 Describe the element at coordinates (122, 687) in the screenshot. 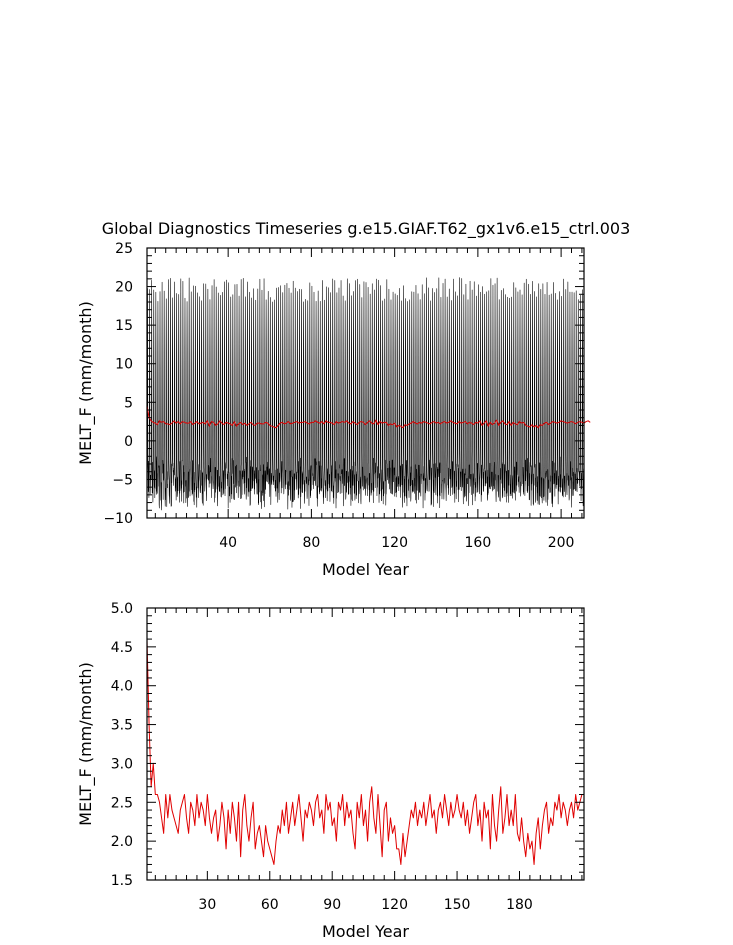

I see `y-tick-label: 4.0` at that location.